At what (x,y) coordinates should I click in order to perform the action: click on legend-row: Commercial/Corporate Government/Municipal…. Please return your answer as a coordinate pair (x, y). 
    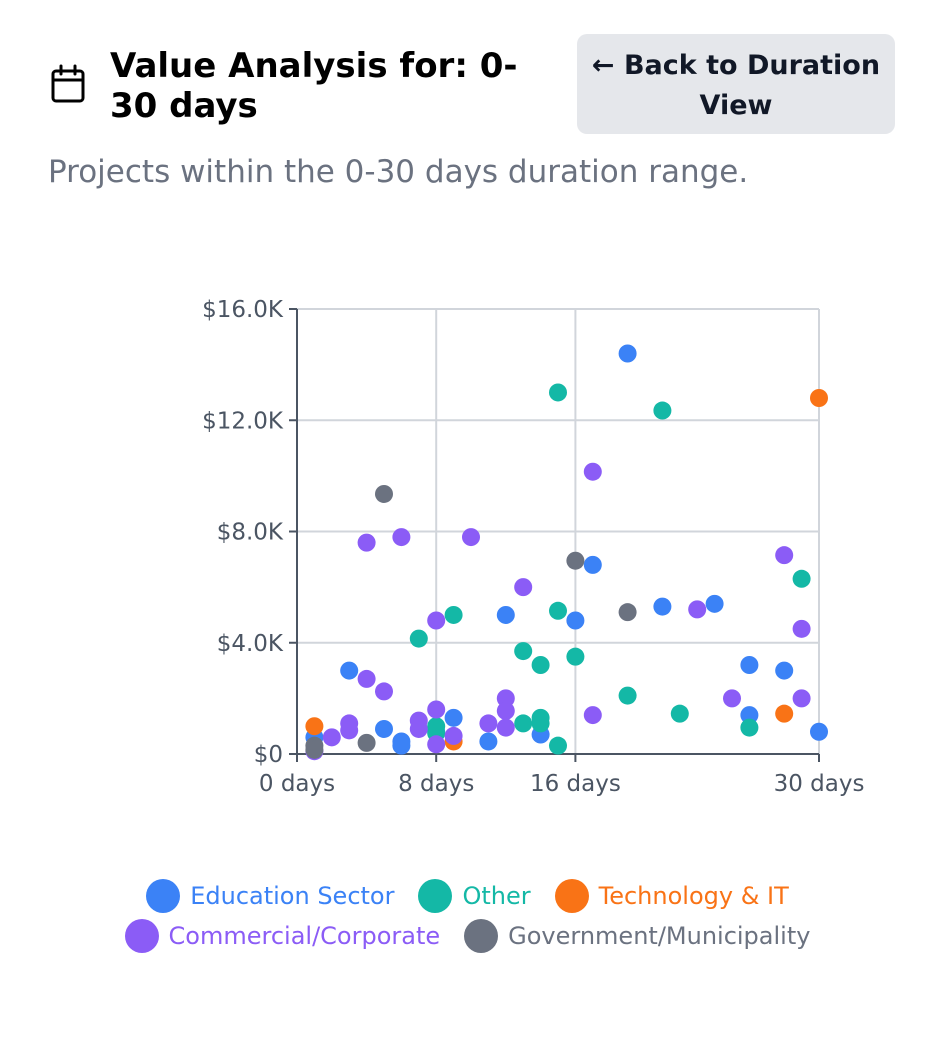
    Looking at the image, I should click on (467, 936).